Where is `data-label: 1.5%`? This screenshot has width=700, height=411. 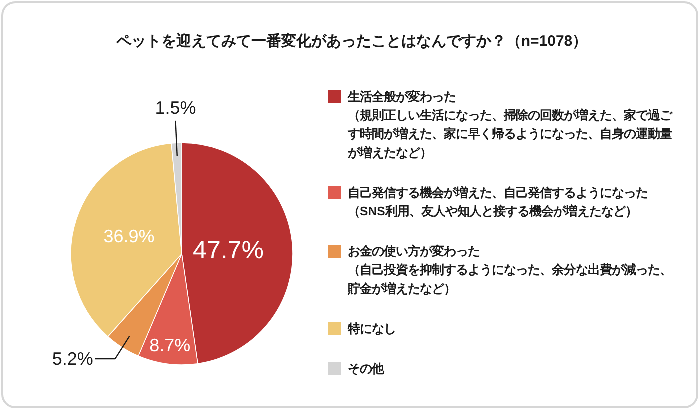
data-label: 1.5% is located at coordinates (175, 108).